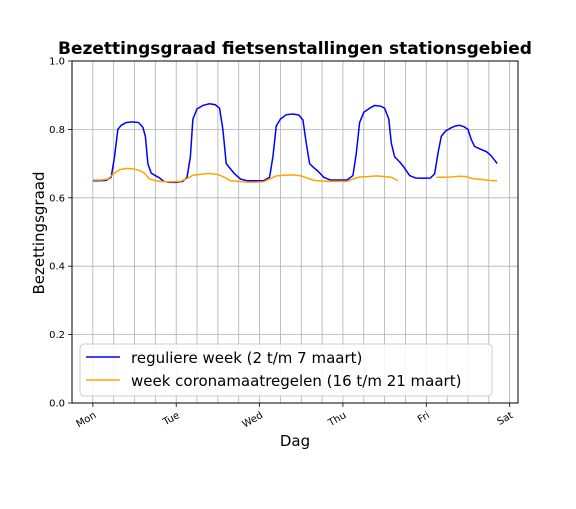 Image resolution: width=576 pixels, height=509 pixels. What do you see at coordinates (57, 267) in the screenshot?
I see `y-tick-label: 0.4` at bounding box center [57, 267].